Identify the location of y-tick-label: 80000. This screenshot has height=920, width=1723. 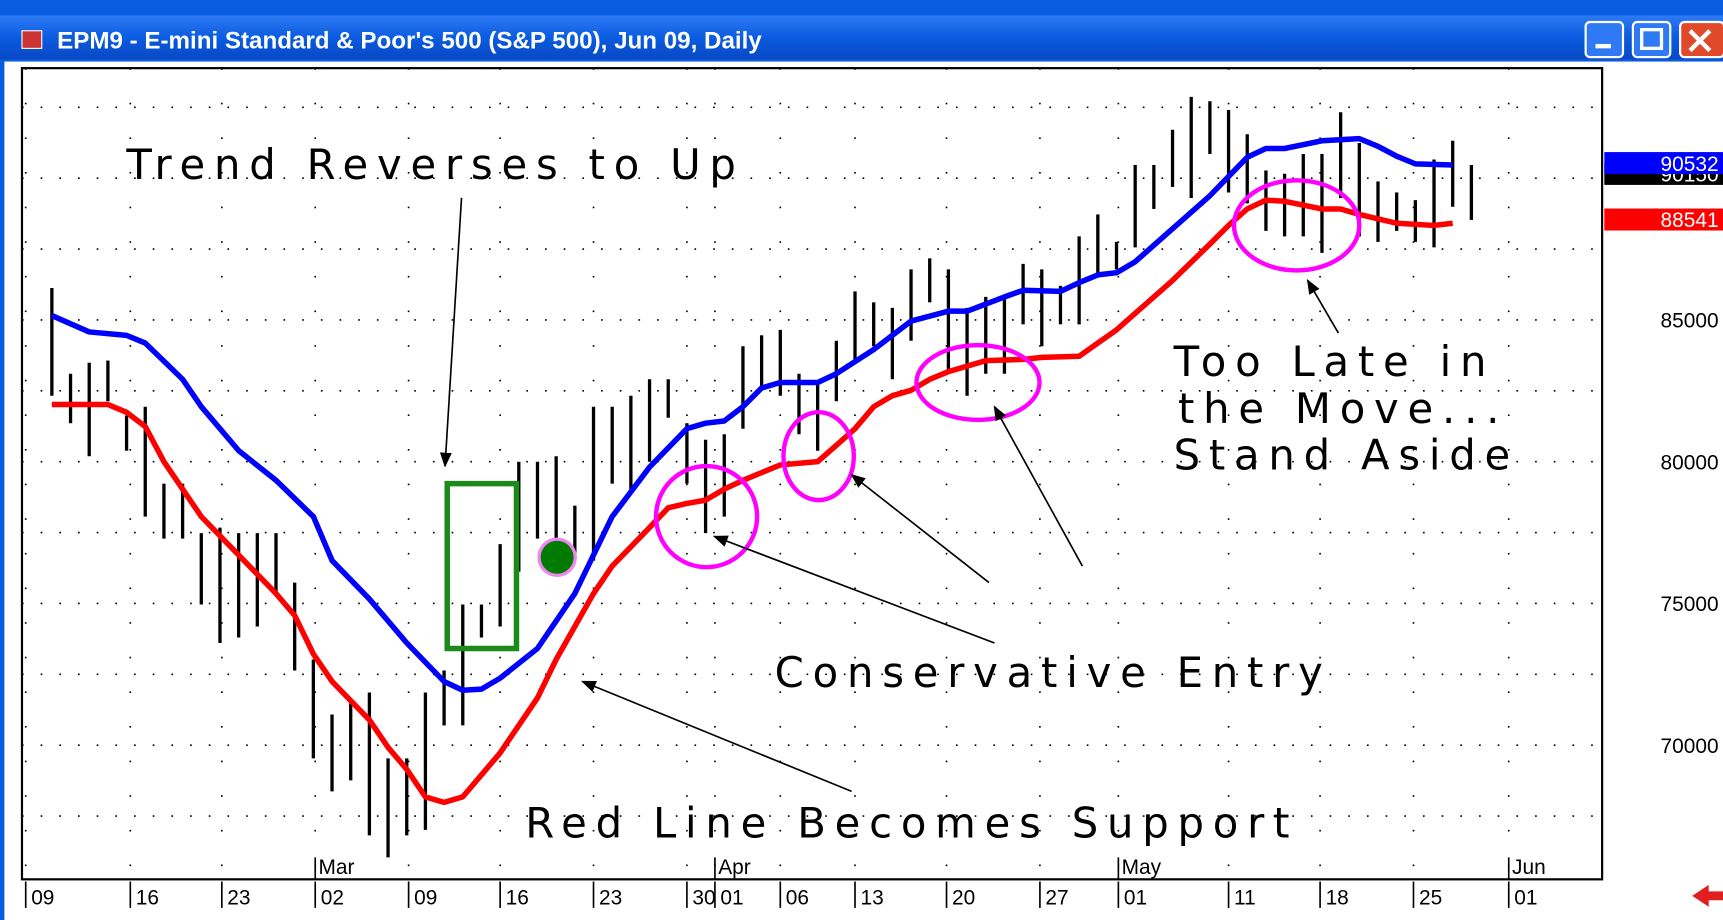
(1690, 462).